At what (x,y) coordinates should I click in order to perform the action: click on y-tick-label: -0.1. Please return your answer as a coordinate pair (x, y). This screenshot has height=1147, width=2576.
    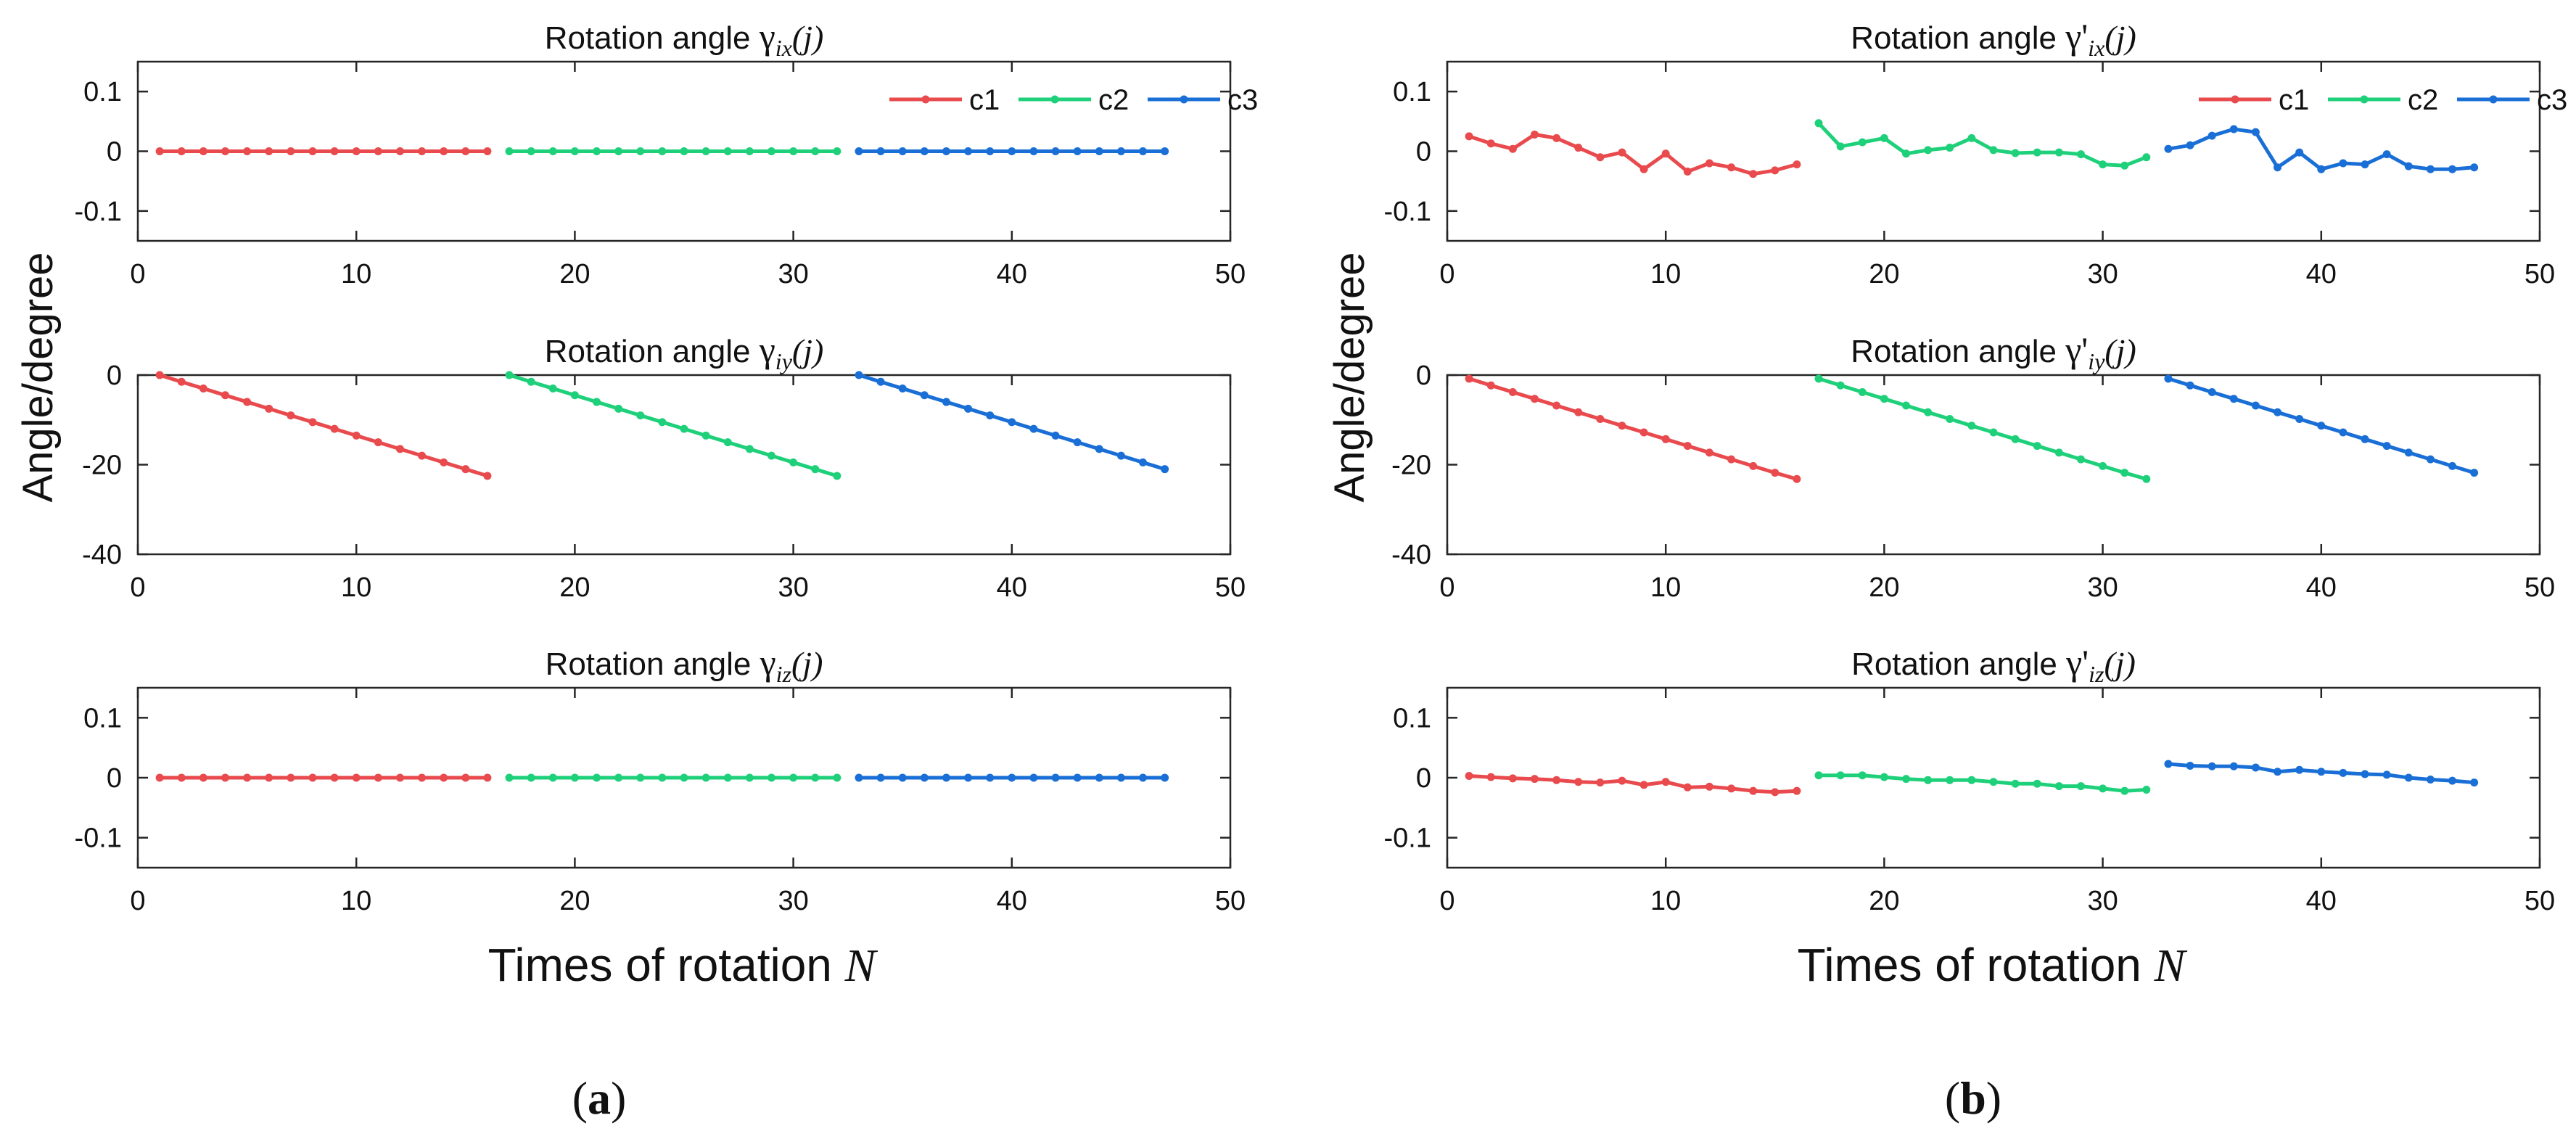
    Looking at the image, I should click on (1407, 838).